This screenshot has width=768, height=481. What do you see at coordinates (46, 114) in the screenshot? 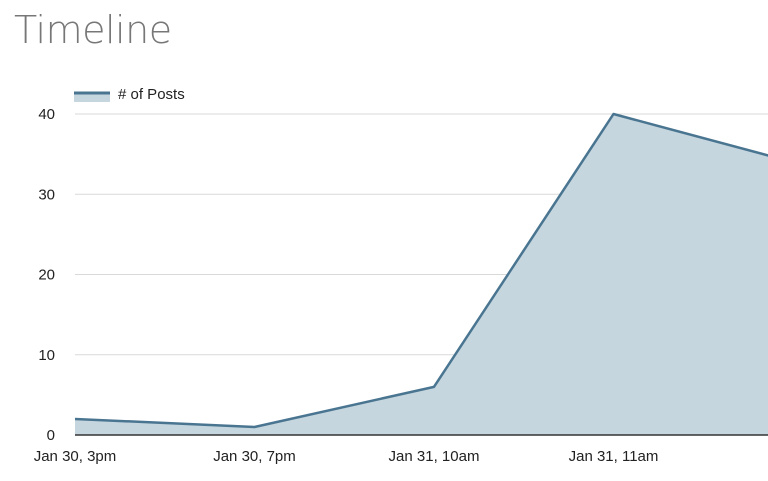
I see `y-tick-label: 40` at bounding box center [46, 114].